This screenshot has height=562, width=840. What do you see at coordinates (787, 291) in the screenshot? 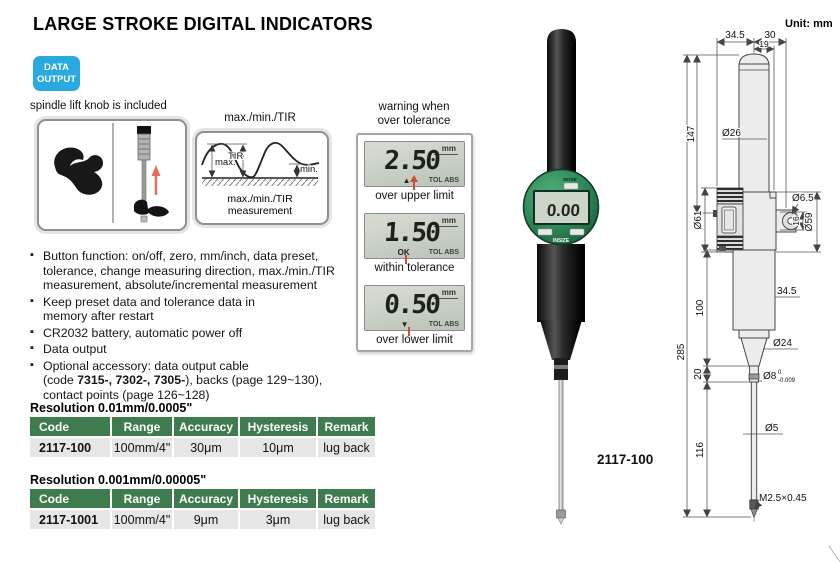
I see `dim-body-345: 34.5` at bounding box center [787, 291].